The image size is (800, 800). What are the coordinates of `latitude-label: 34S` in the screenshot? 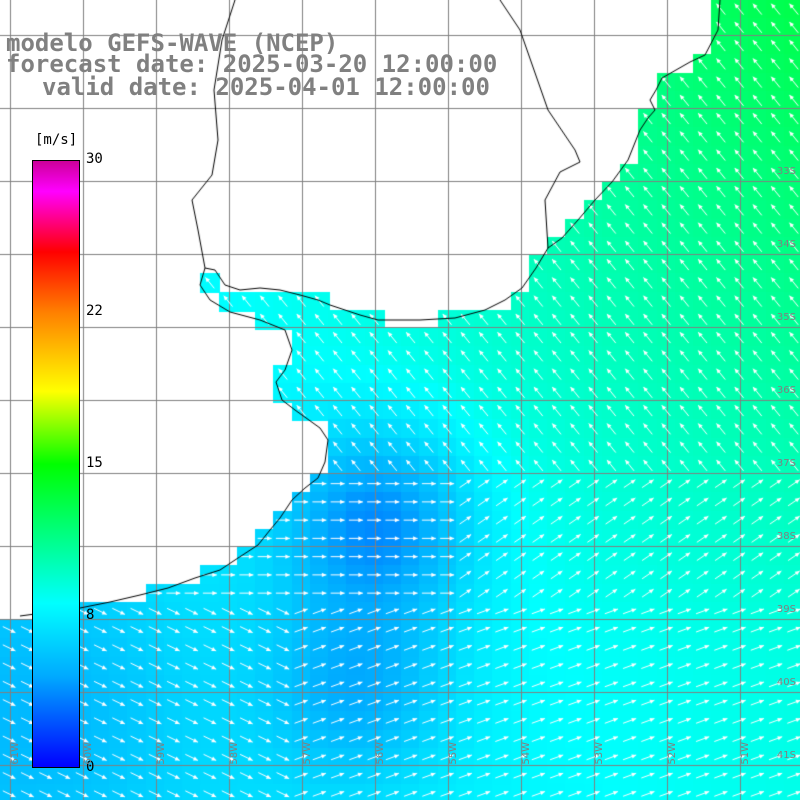 It's located at (786, 244).